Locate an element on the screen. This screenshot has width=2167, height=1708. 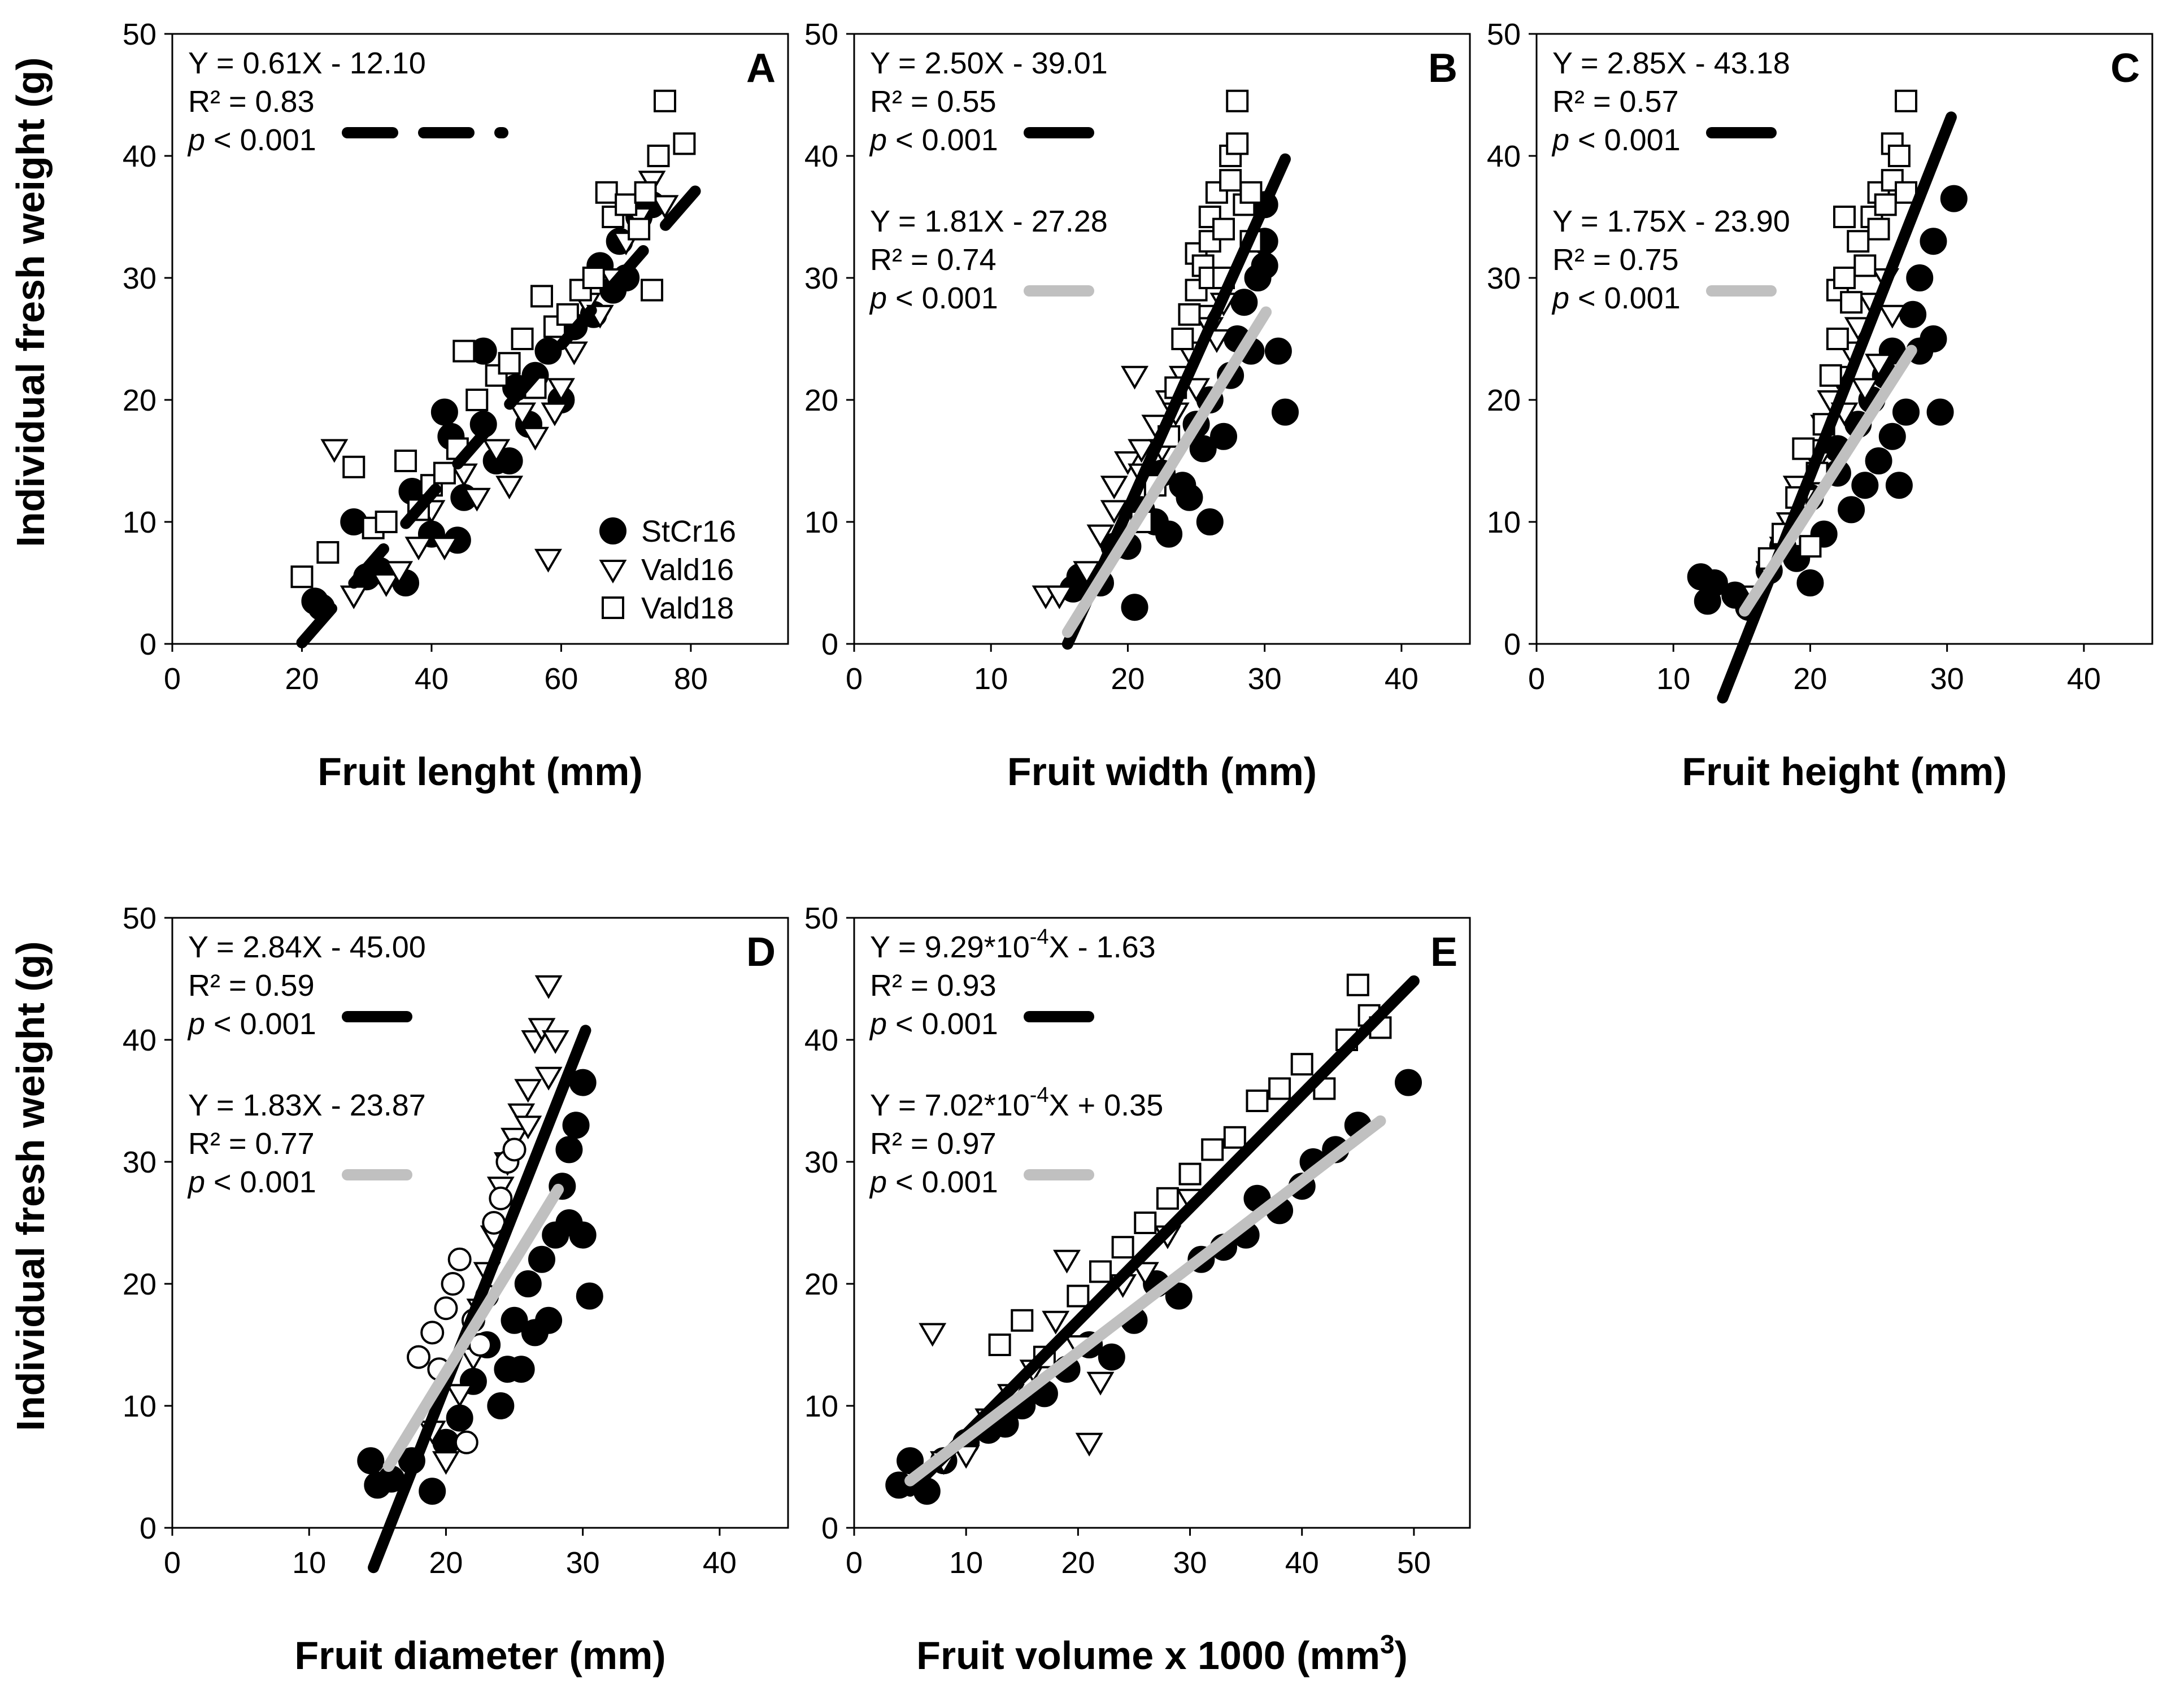
y-axis-title-bottom: Individual fresh weight (g) is located at coordinates (30, 1186).